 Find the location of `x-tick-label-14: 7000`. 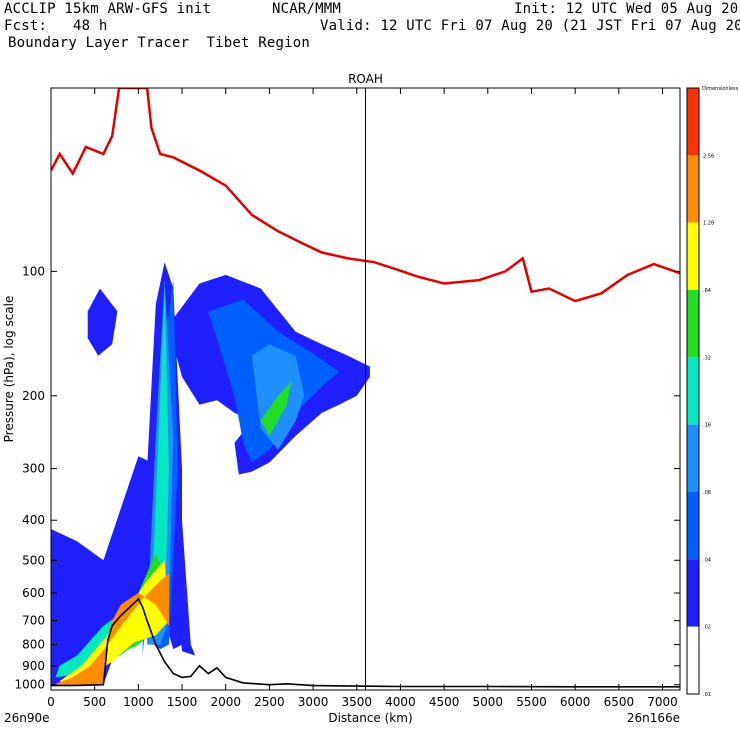

x-tick-label-14: 7000 is located at coordinates (662, 702).